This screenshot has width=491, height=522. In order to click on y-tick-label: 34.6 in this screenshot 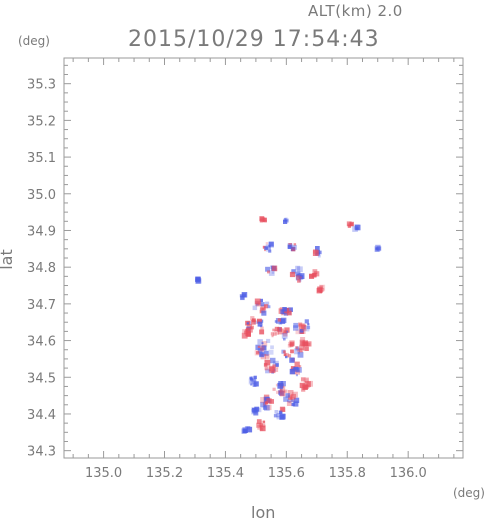, I will do `click(41, 342)`.